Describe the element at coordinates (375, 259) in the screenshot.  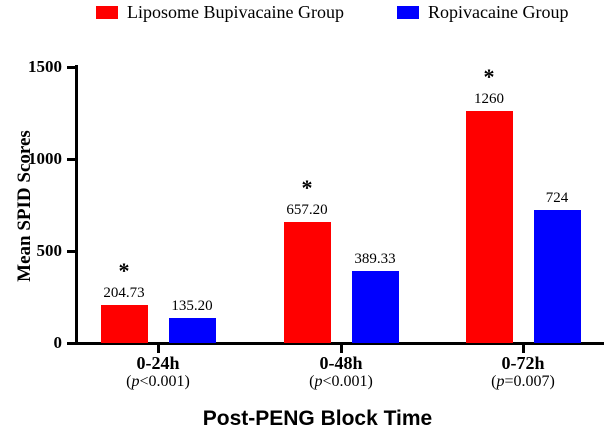
I see `bar-value-label: 389.33` at that location.